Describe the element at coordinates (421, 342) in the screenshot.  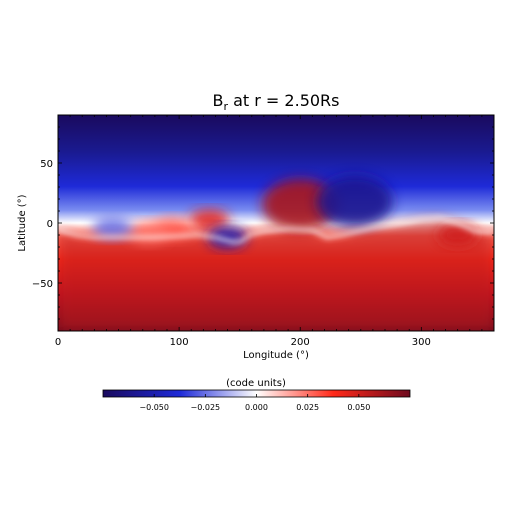
I see `x-tick-label: 300` at that location.